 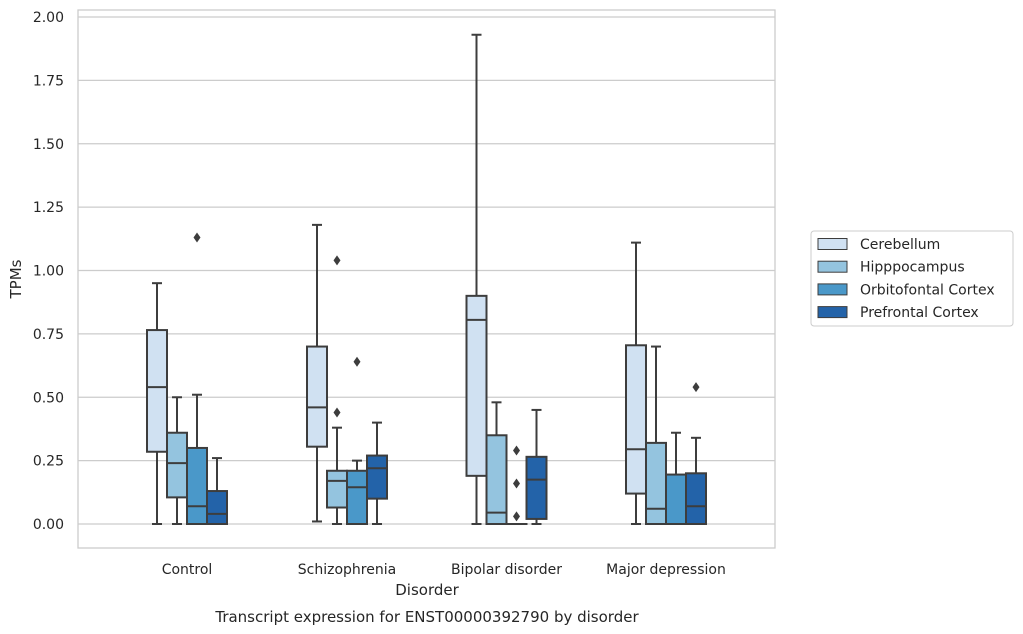 What do you see at coordinates (912, 268) in the screenshot?
I see `legend-label: Hipppocampus` at bounding box center [912, 268].